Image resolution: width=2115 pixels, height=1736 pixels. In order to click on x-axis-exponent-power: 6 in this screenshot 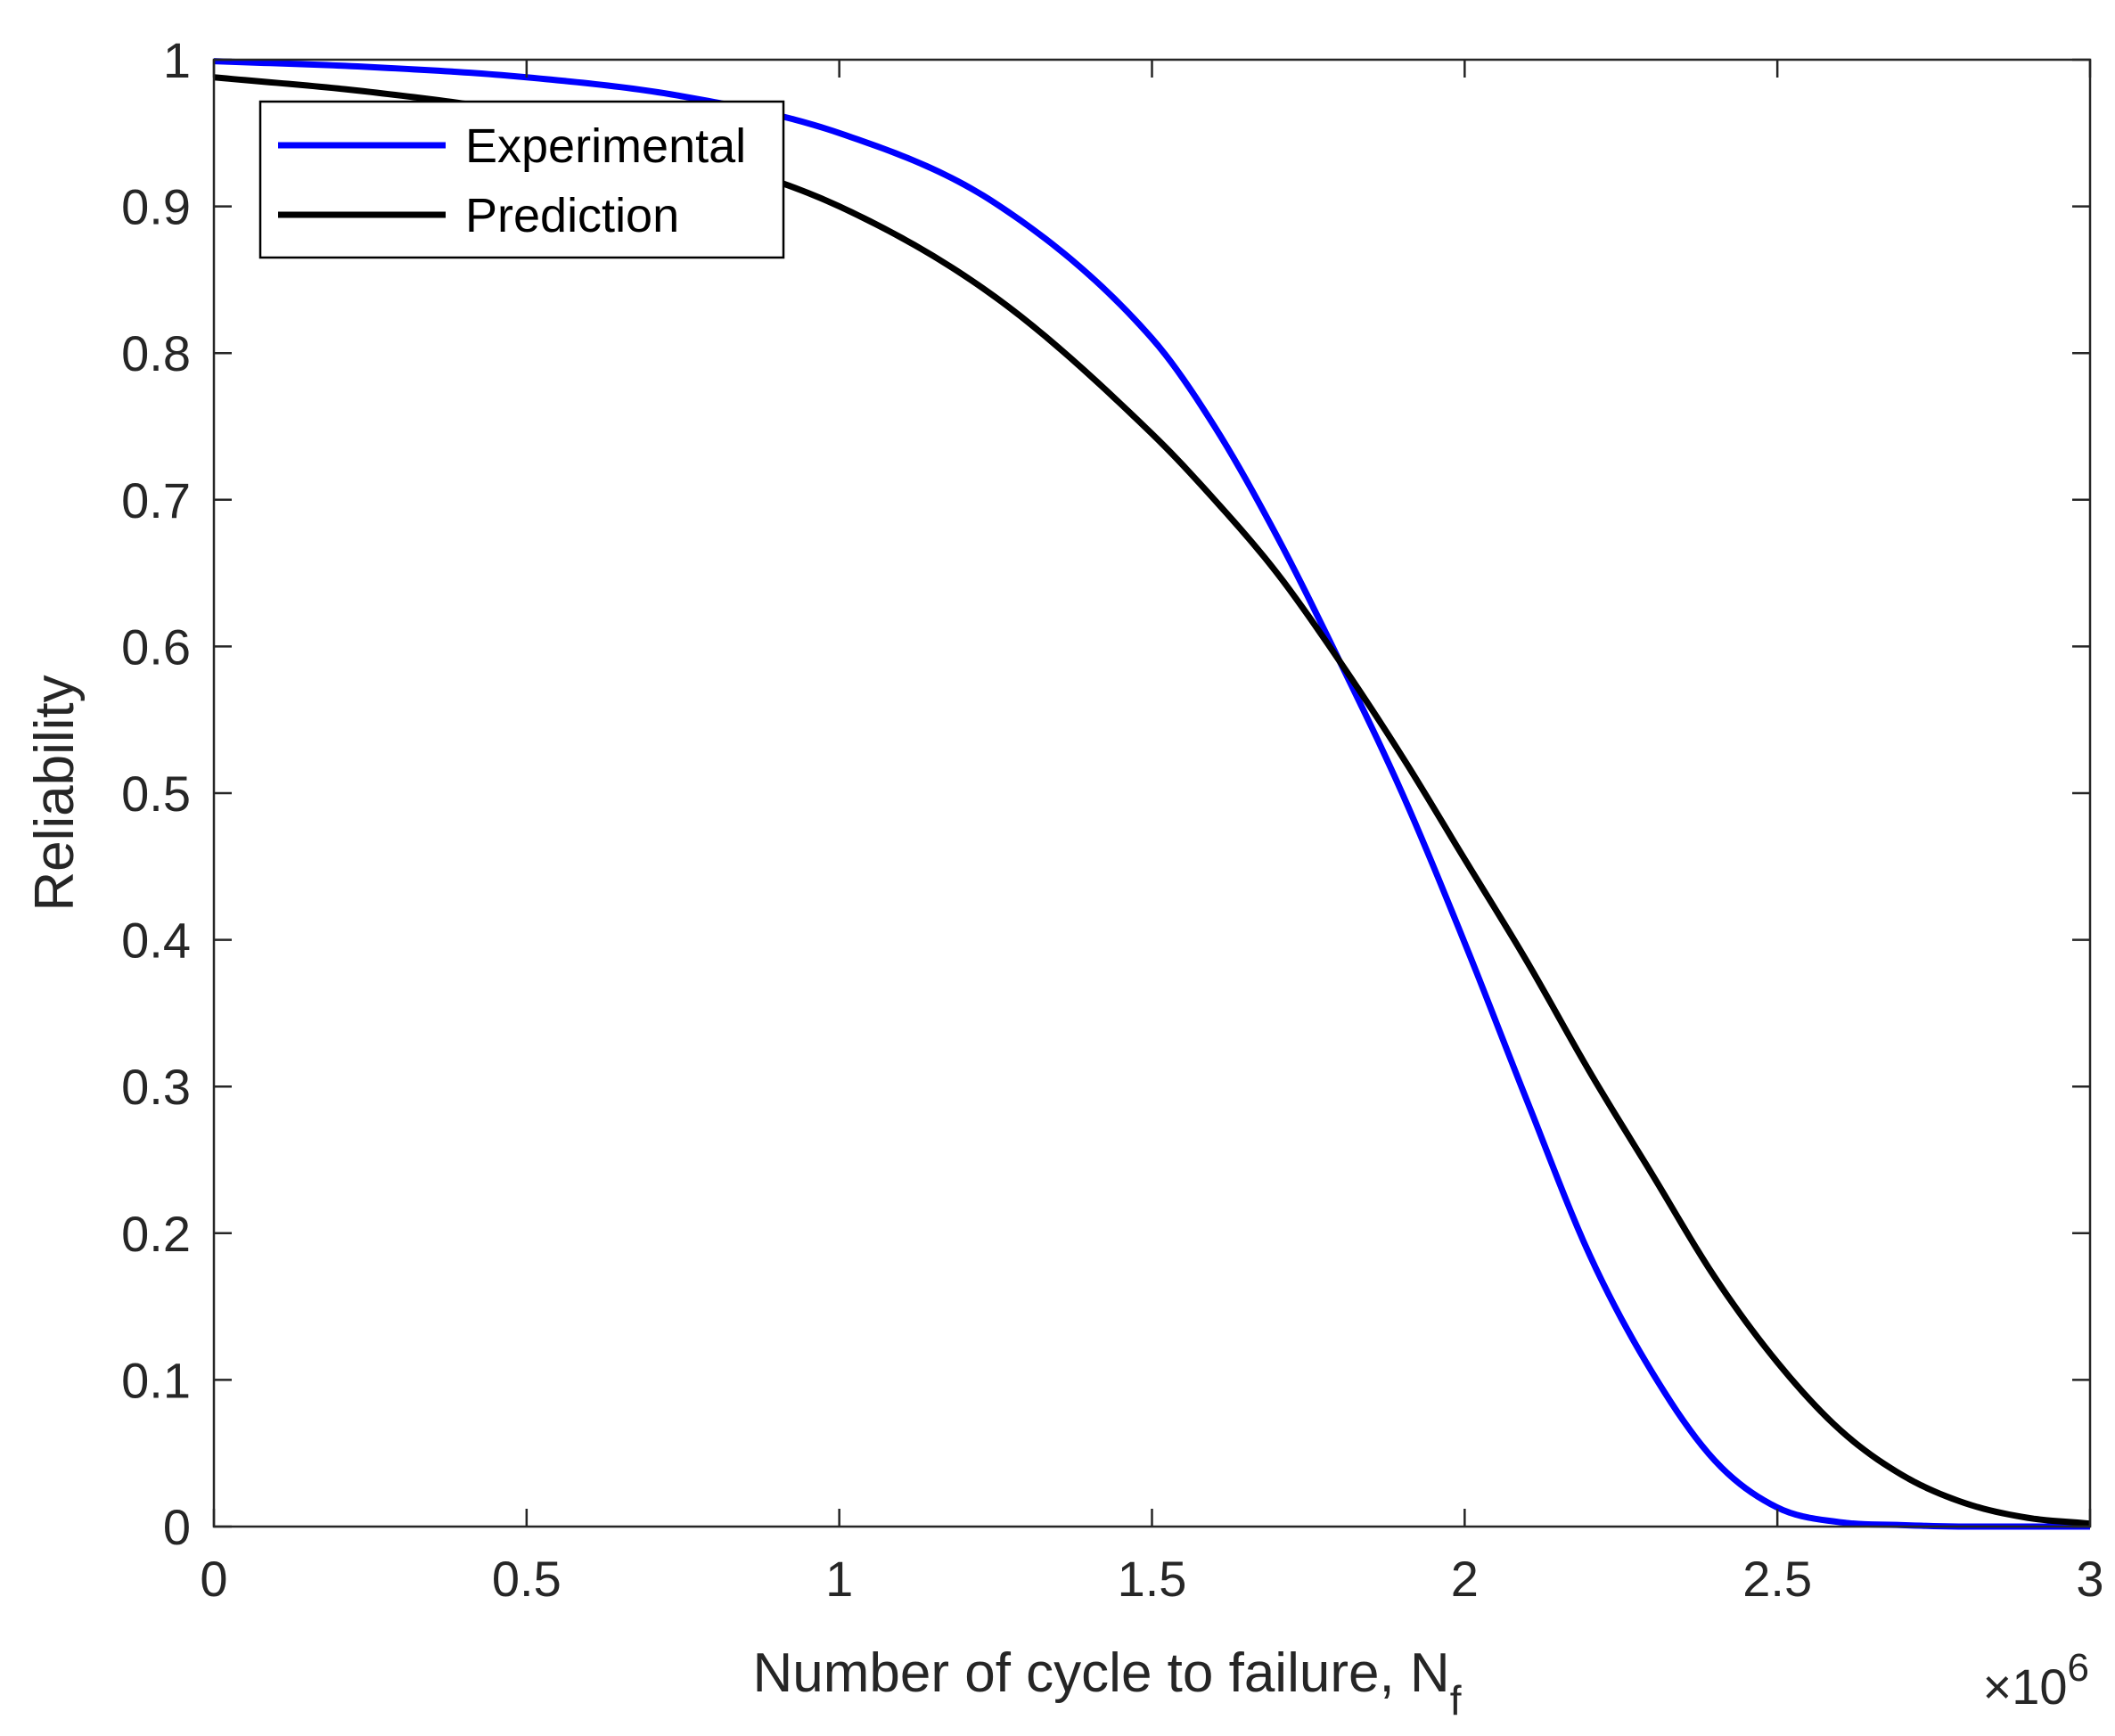, I will do `click(2078, 1668)`.